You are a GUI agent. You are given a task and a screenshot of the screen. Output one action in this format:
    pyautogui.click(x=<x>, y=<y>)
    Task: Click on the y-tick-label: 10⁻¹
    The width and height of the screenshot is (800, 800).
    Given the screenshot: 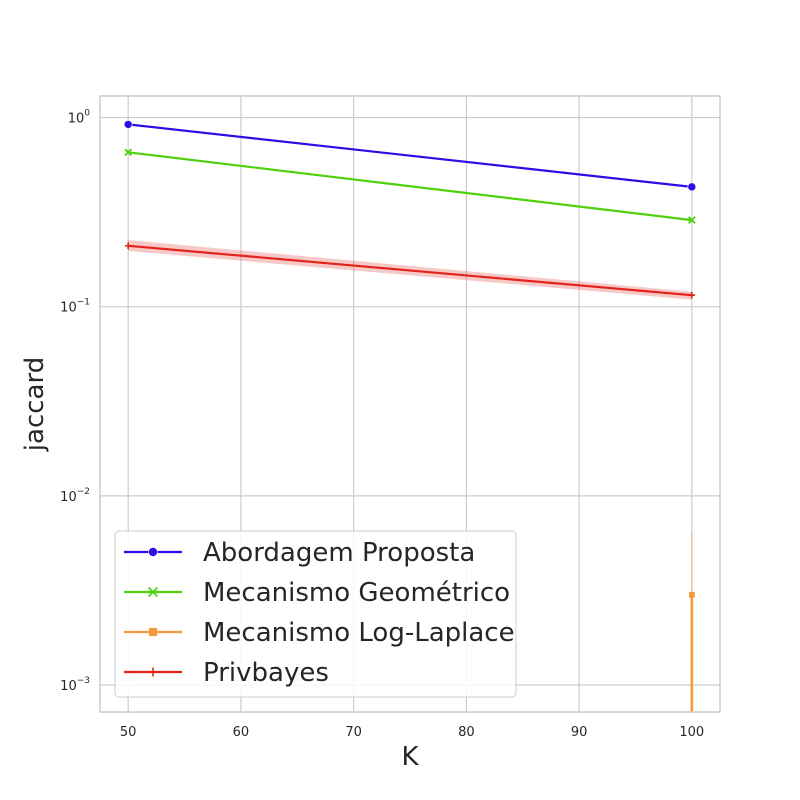 What is the action you would take?
    pyautogui.click(x=75, y=307)
    